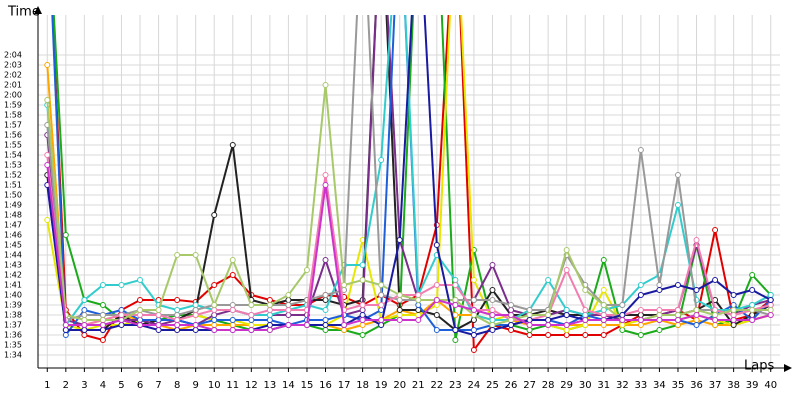 The height and width of the screenshot is (400, 800). I want to click on x-tick-label: 27, so click(529, 385).